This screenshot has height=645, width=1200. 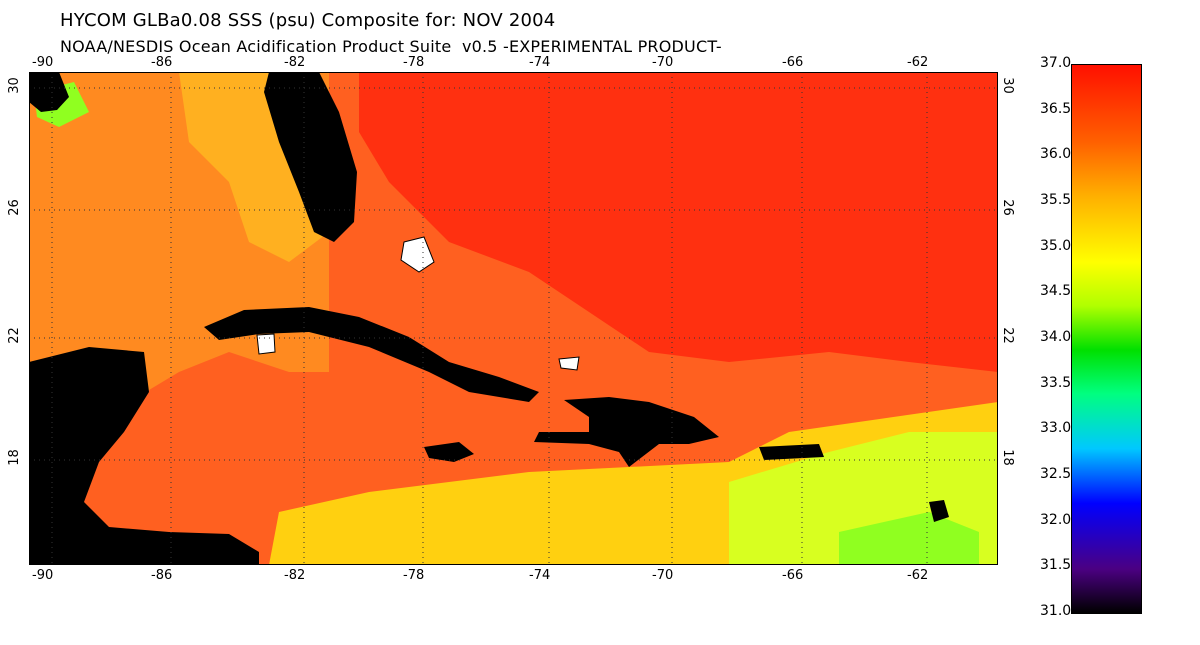 What do you see at coordinates (1056, 565) in the screenshot?
I see `colorbar-tick-label: 31.5` at bounding box center [1056, 565].